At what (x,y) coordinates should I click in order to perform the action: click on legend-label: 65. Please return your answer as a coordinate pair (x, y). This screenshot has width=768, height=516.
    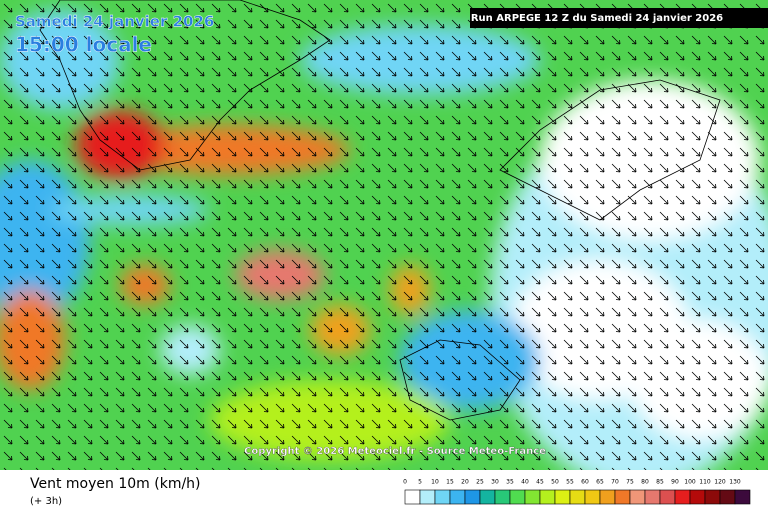
    Looking at the image, I should click on (600, 482).